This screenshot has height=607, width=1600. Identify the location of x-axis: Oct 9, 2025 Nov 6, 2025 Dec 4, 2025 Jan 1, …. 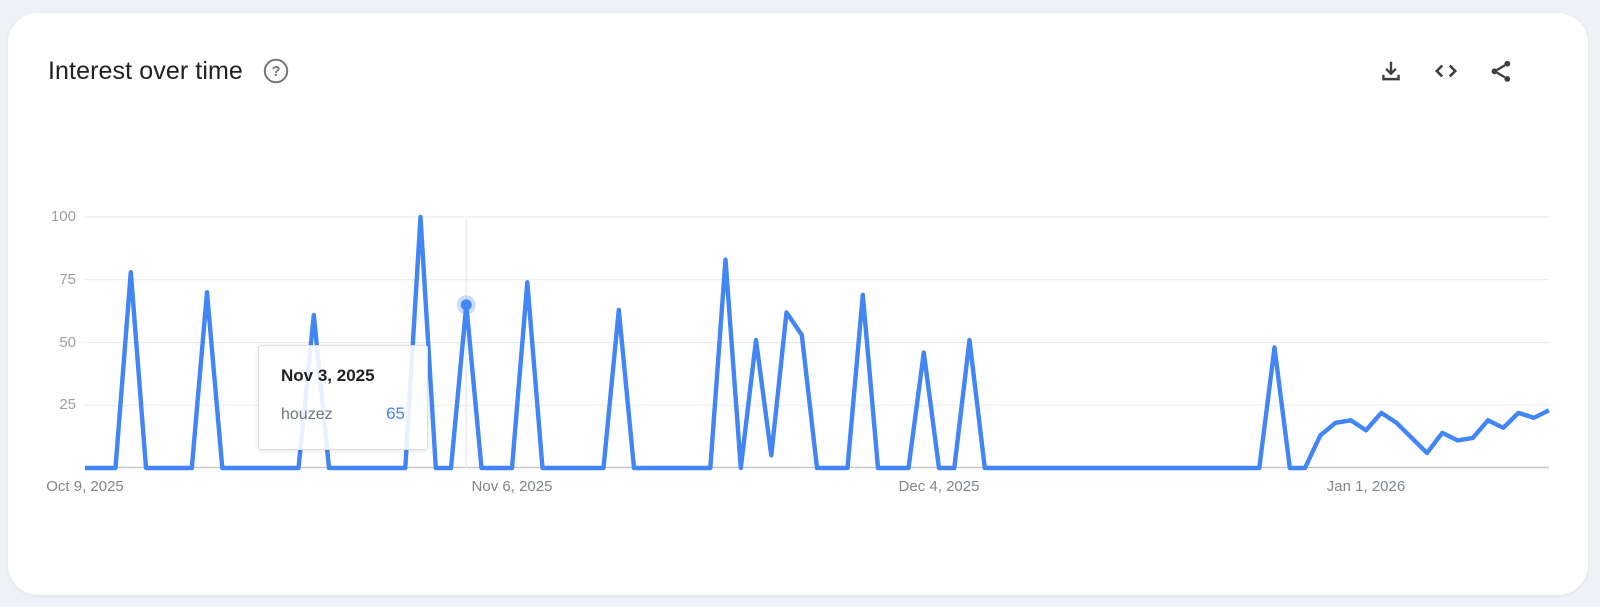
(797, 488).